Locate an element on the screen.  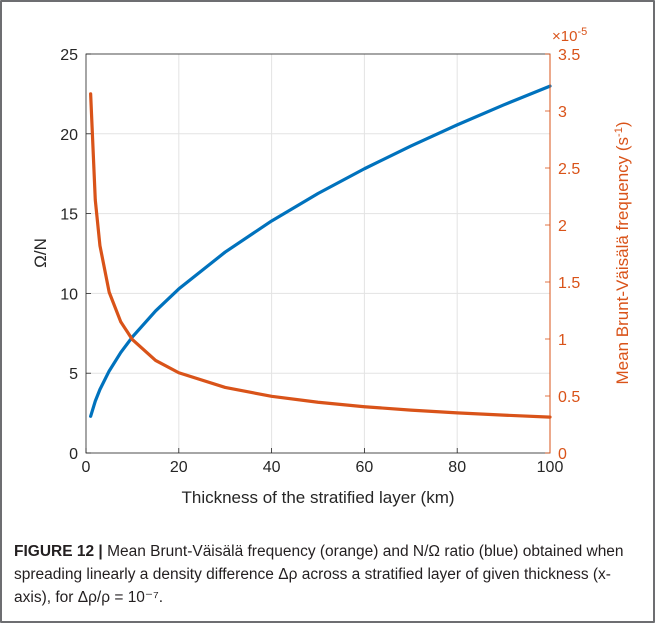
right-tick-label: 2 is located at coordinates (562, 226).